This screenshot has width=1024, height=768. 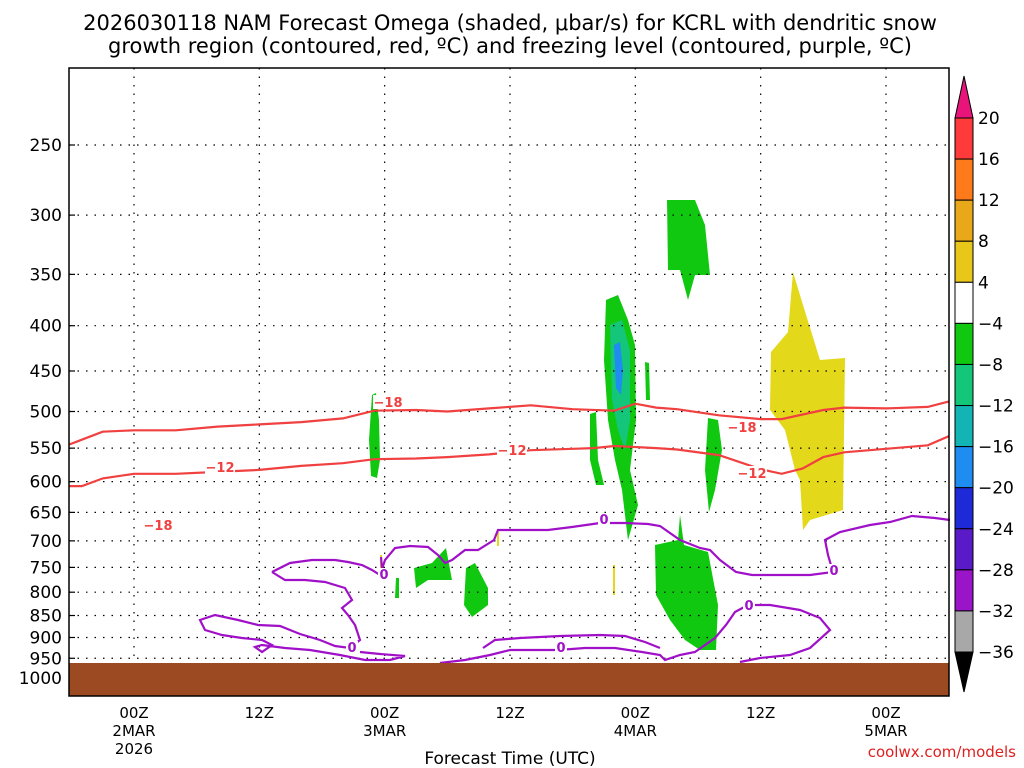 What do you see at coordinates (885, 731) in the screenshot?
I see `x-tick-date: 5MAR` at bounding box center [885, 731].